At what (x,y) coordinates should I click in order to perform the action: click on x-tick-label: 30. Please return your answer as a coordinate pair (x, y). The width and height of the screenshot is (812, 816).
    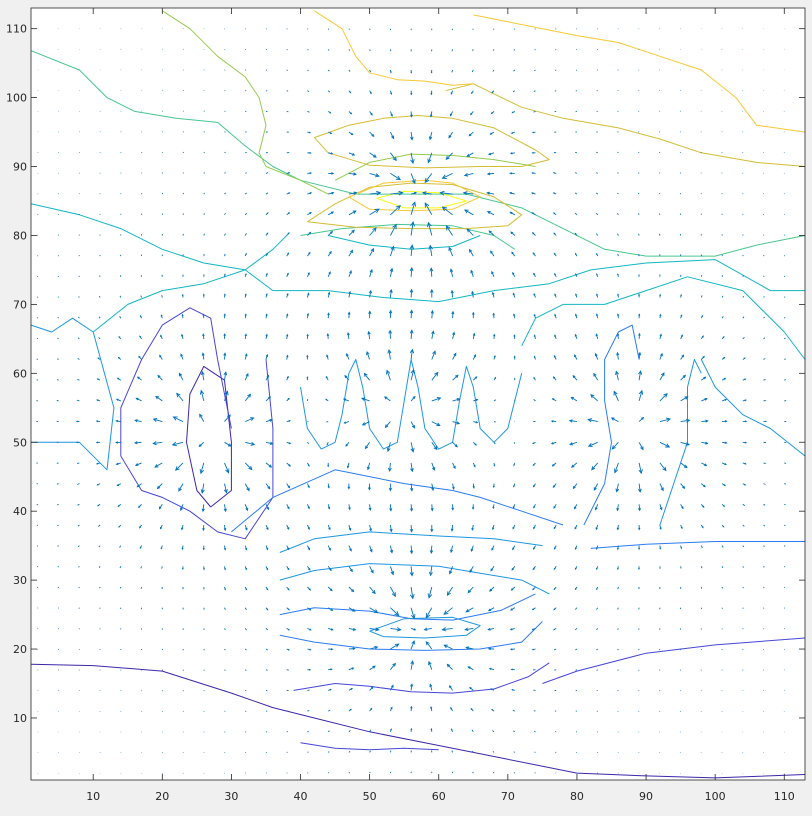
    Looking at the image, I should click on (231, 796).